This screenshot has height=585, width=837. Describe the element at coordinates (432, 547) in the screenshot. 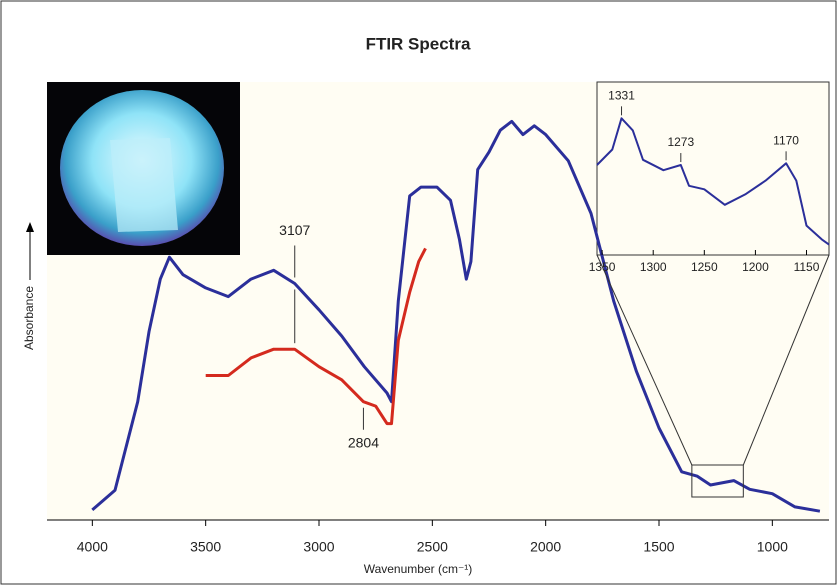

I see `x-tick-label: 2500` at that location.